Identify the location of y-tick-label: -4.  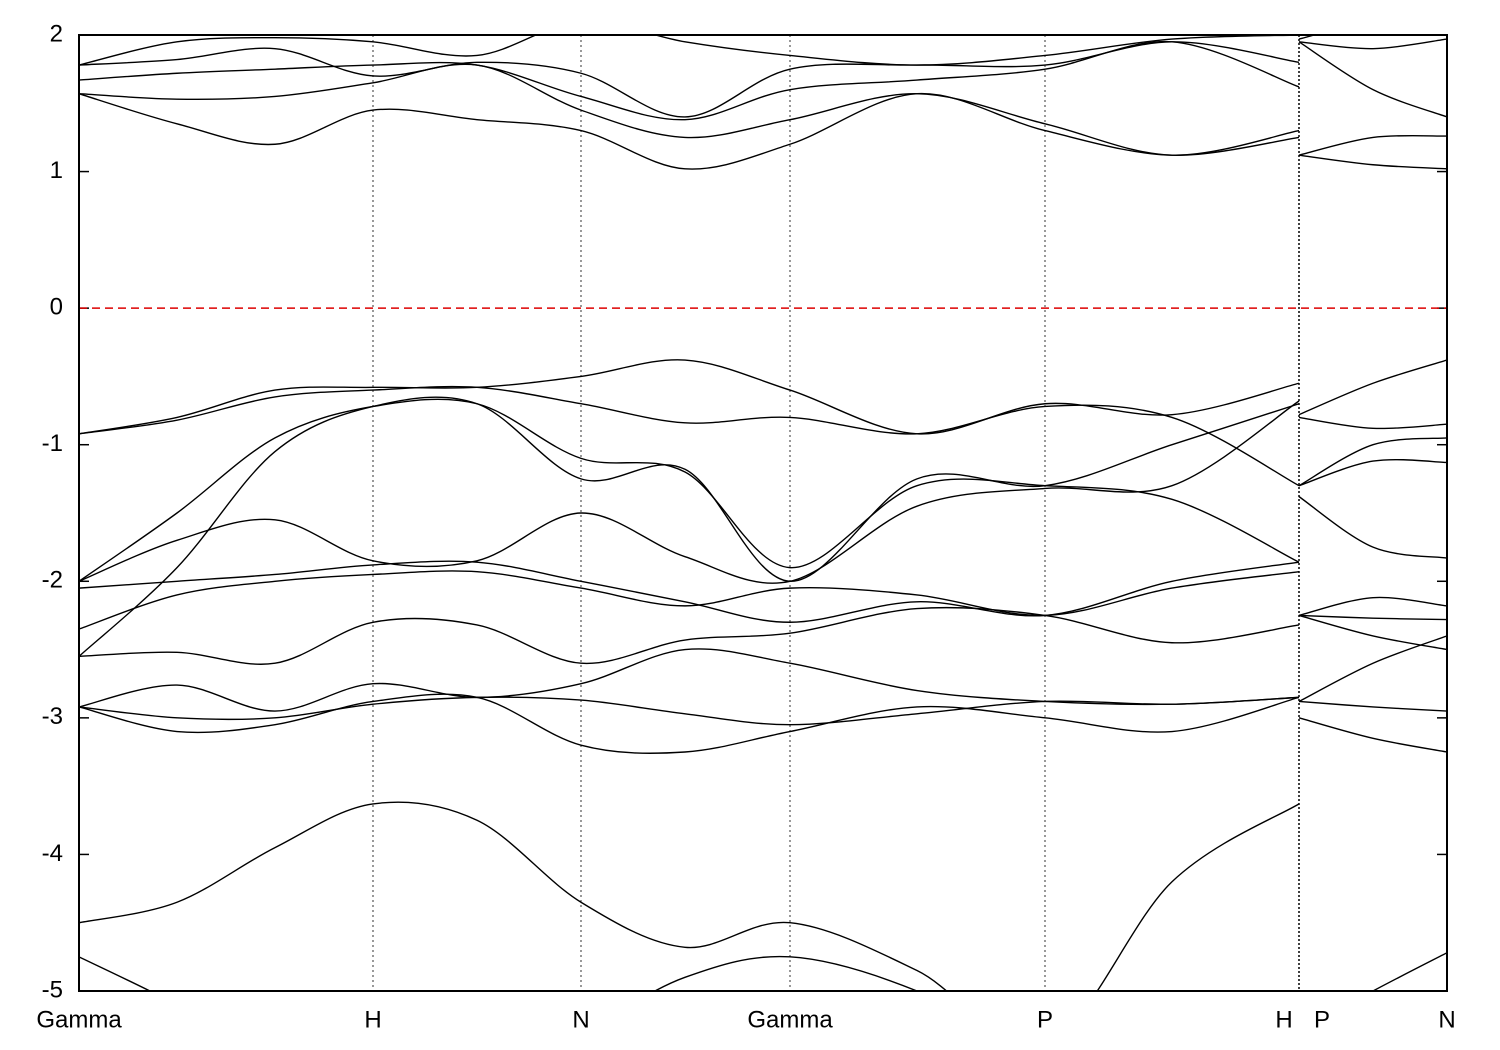
(52, 853).